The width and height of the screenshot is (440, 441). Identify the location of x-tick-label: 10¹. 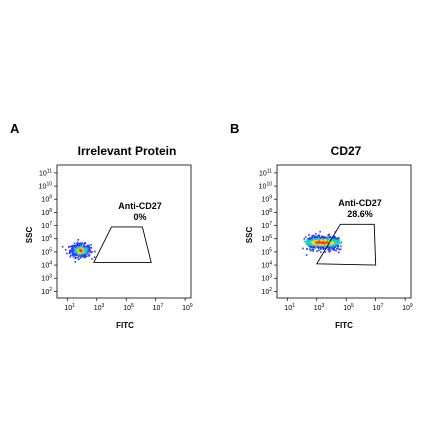
(69, 307).